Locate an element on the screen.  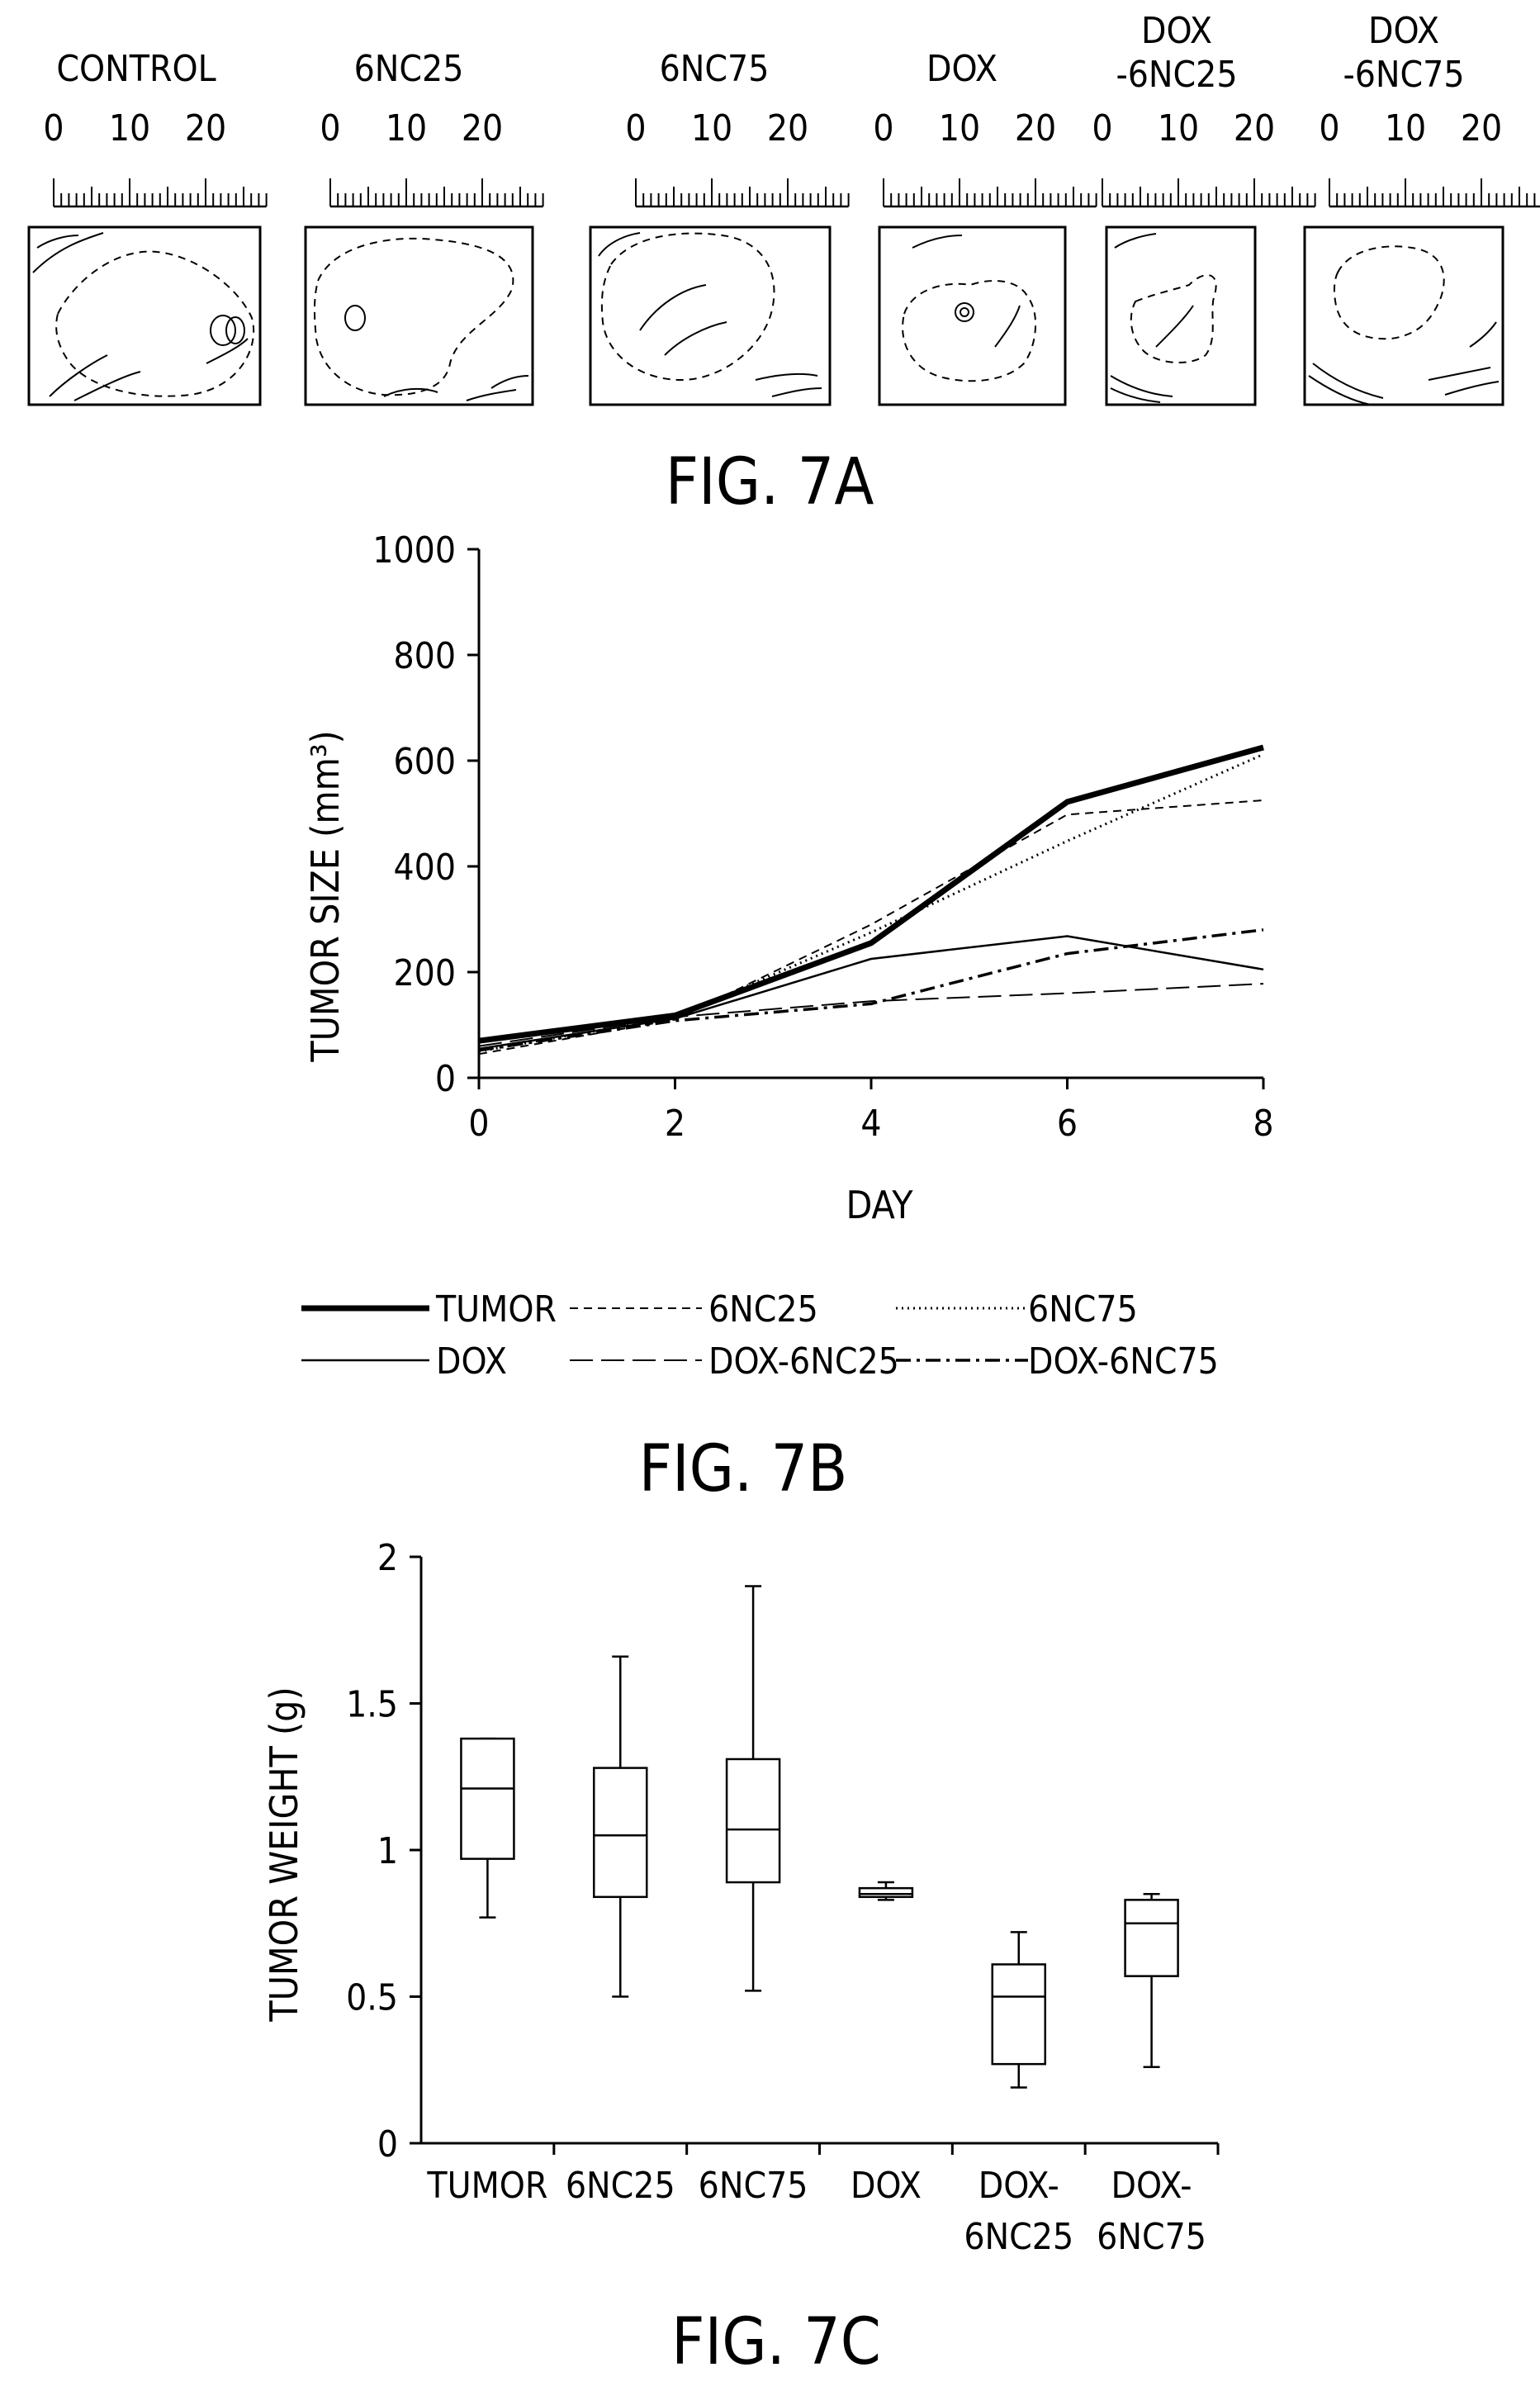
series-line-dox-6nc75 is located at coordinates (871, 990).